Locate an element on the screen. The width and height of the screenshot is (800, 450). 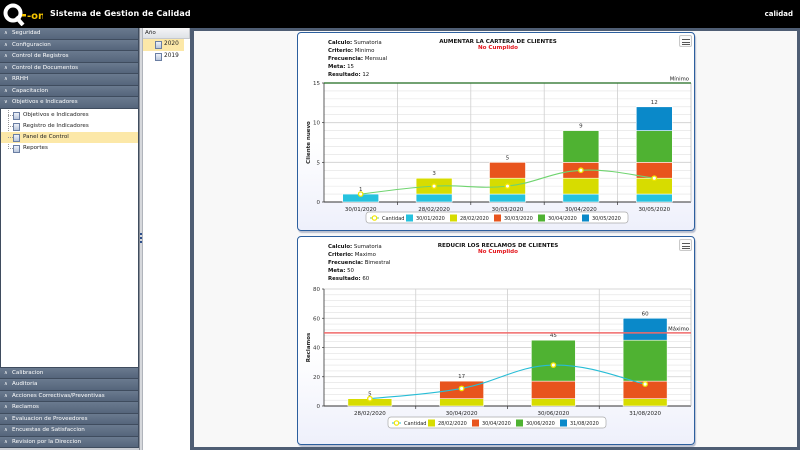
panel-splitter is located at coordinates (141, 239).